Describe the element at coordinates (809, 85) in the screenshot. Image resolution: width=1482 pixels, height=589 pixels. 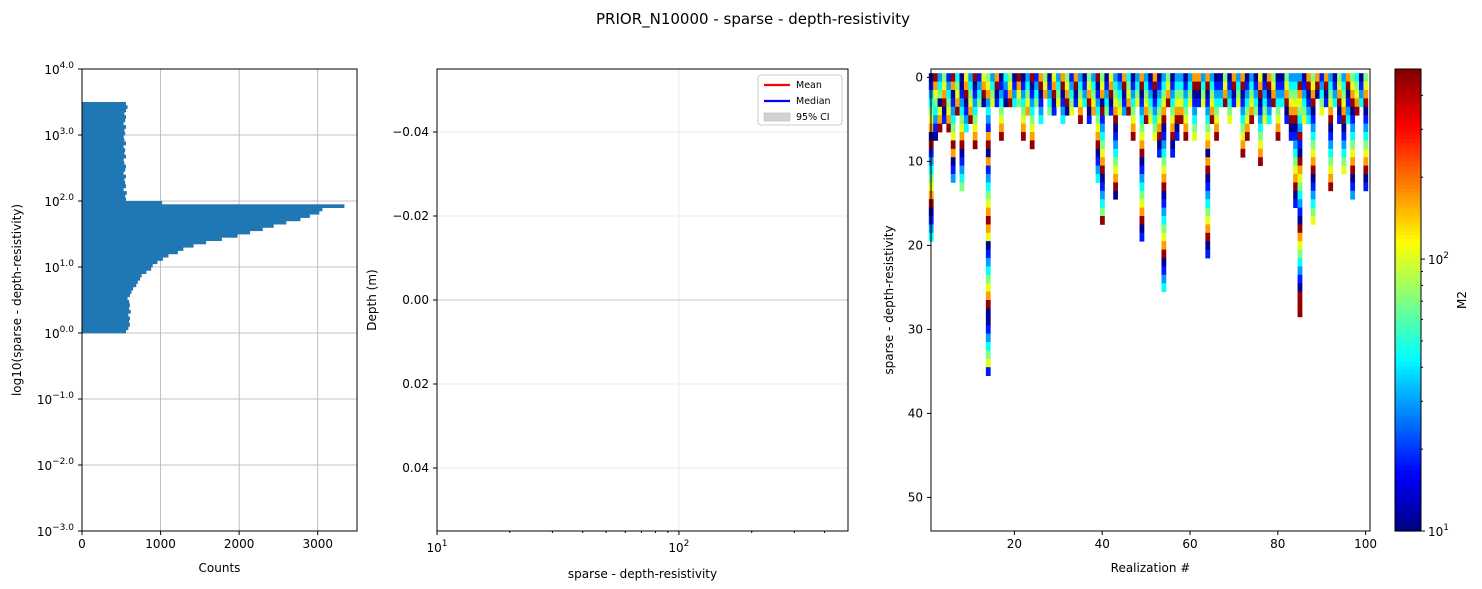
I see `legend-label: Mean` at that location.